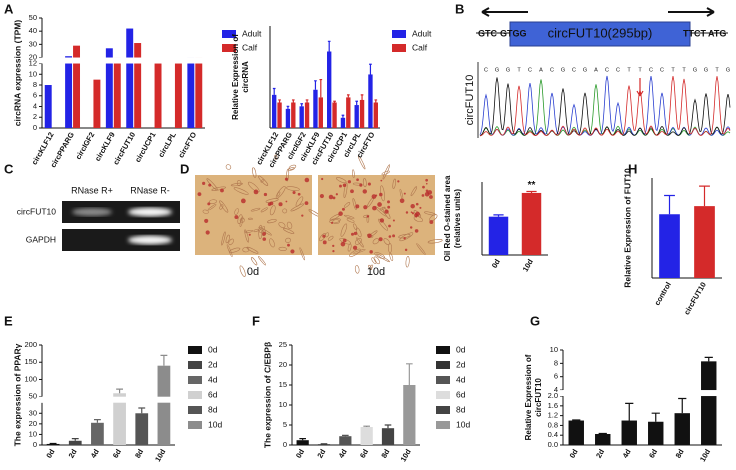  I want to click on y-tick-label: 1.6, so click(553, 405).